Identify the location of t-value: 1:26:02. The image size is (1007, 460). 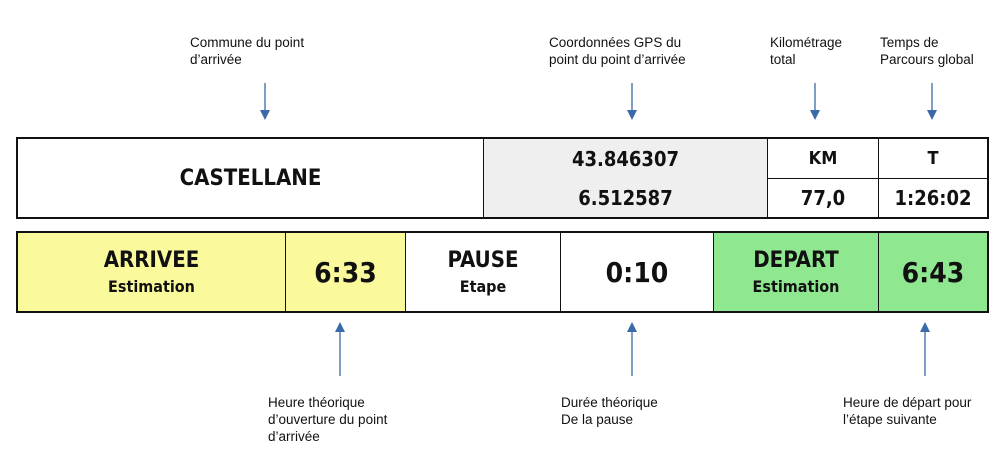
(933, 198).